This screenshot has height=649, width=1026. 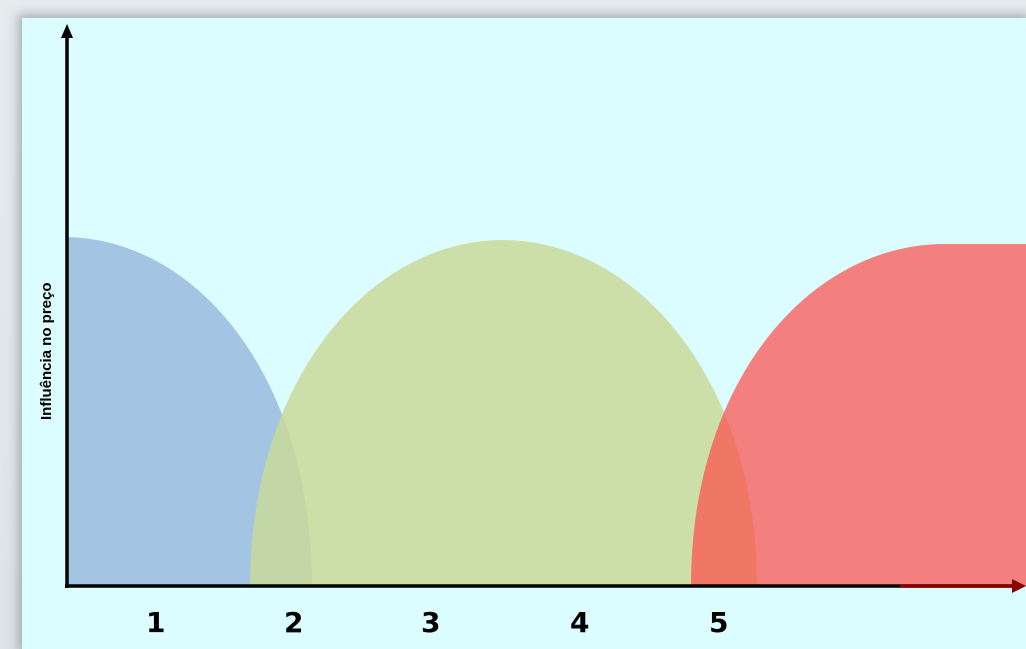 I want to click on x-tick-label-3: 3, so click(x=430, y=622).